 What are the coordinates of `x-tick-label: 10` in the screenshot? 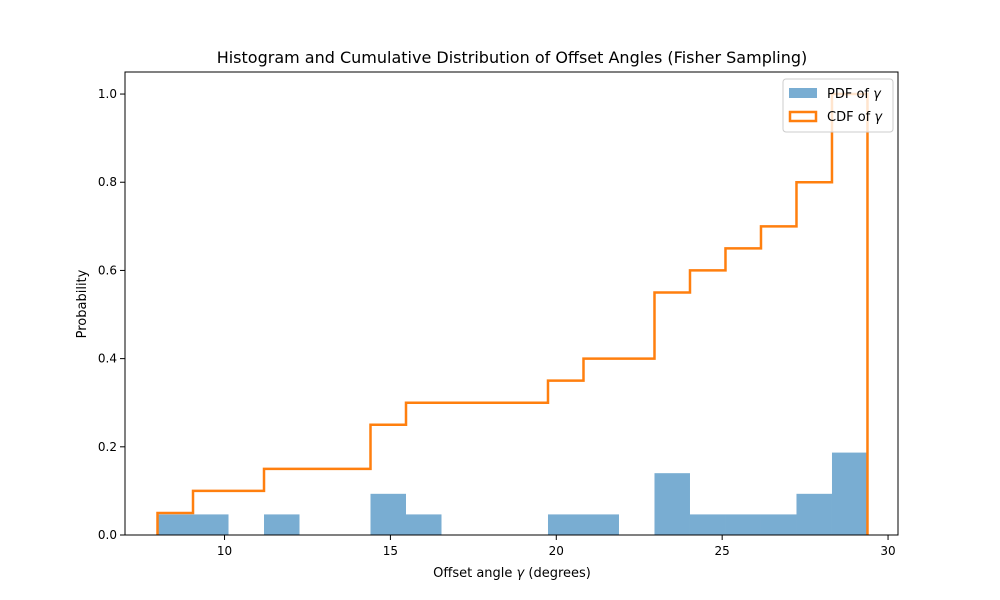 It's located at (224, 551).